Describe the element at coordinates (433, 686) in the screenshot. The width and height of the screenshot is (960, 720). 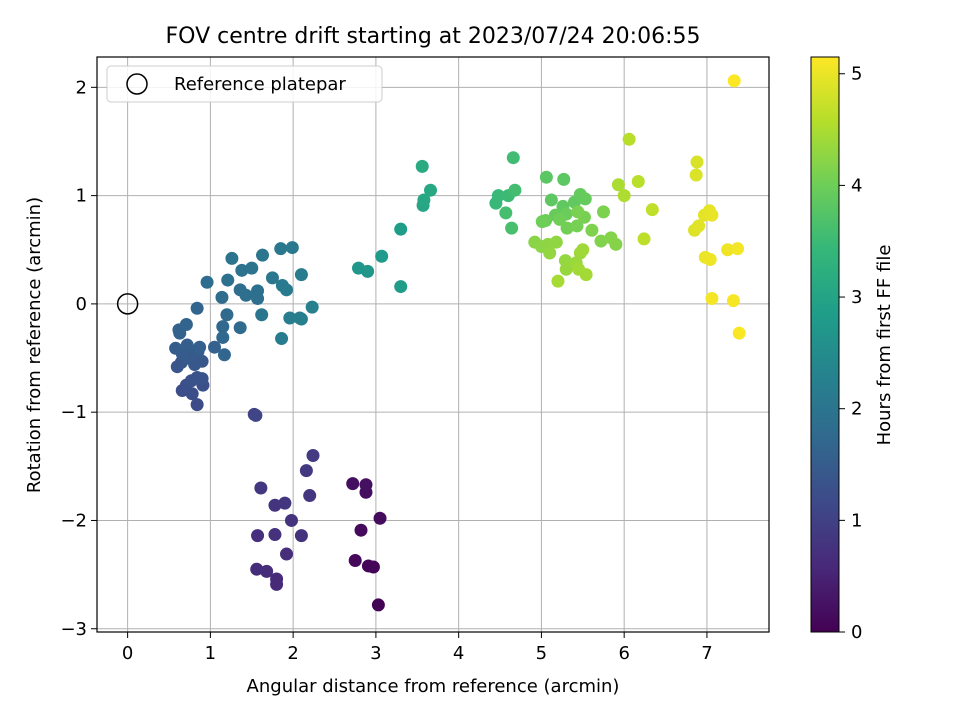
I see `x-axis-label: Angular distance from reference (arcmin)` at that location.